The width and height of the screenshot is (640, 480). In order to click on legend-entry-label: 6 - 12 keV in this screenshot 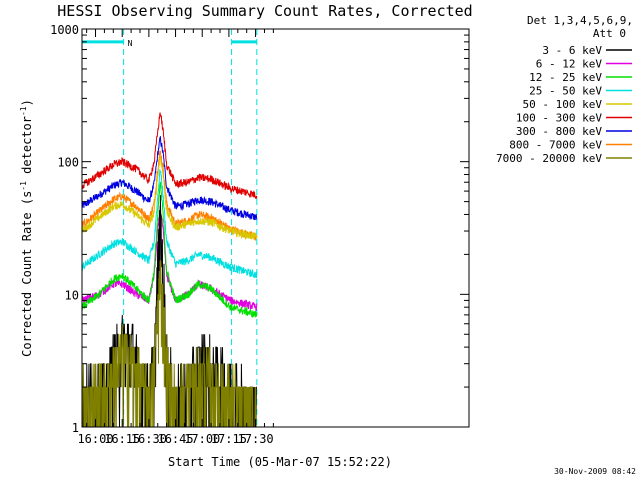, I will do `click(569, 64)`.